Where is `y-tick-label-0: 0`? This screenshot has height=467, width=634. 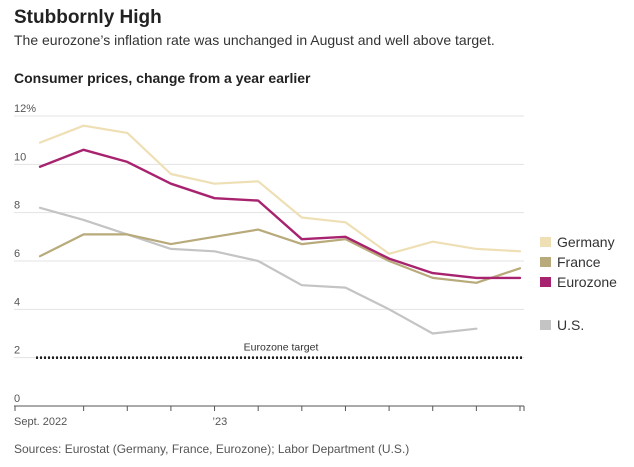
y-tick-label-0: 0 is located at coordinates (17, 399).